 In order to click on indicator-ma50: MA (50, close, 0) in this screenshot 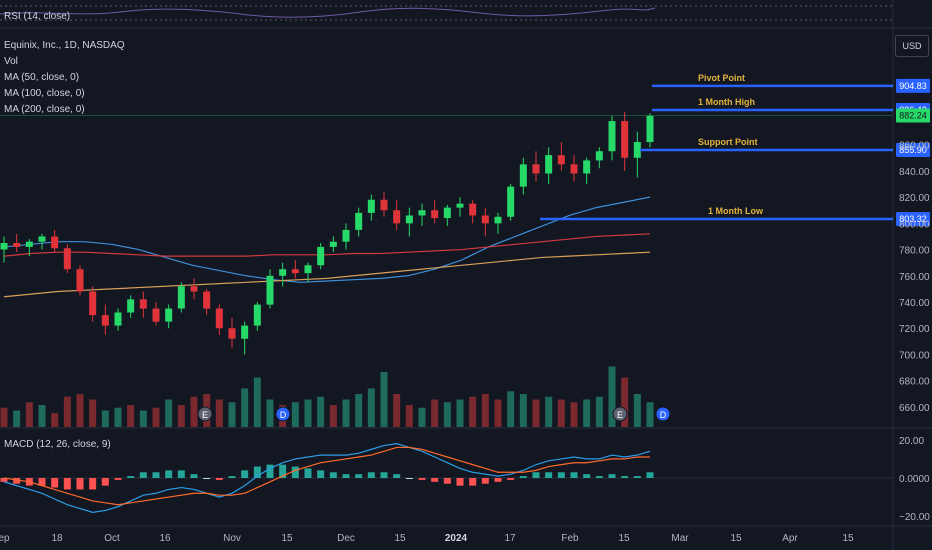, I will do `click(41, 77)`.